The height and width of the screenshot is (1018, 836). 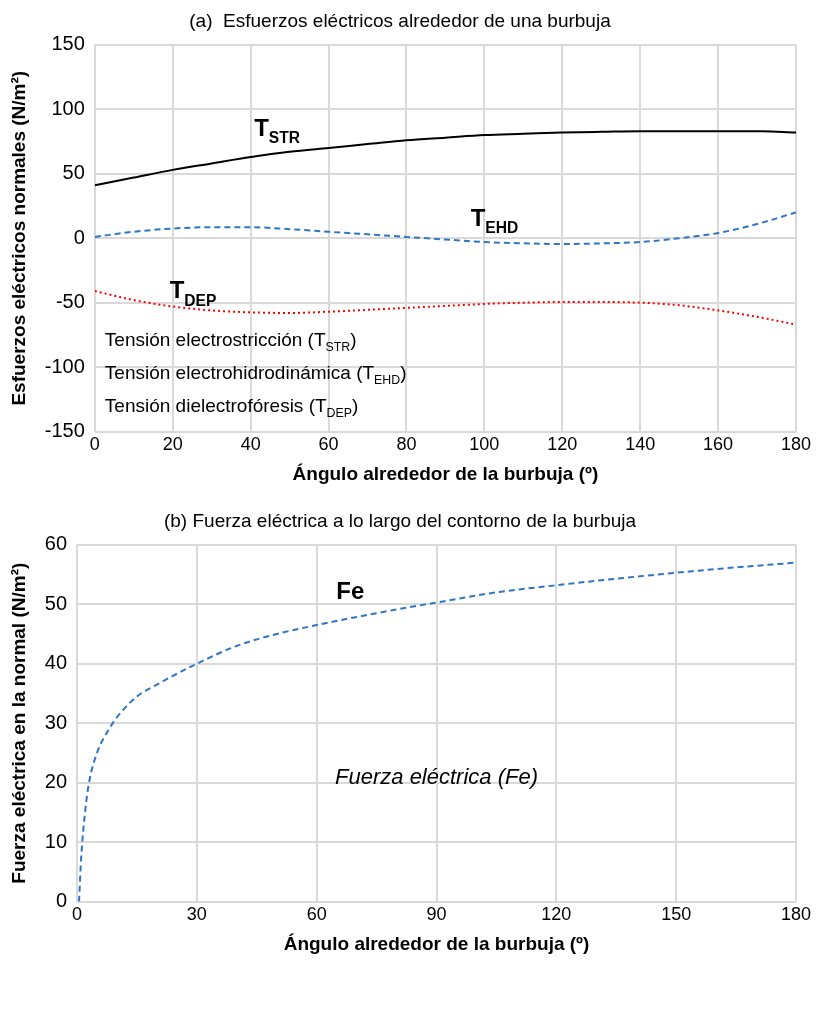 I want to click on y-tick-label: 150, so click(x=68, y=43).